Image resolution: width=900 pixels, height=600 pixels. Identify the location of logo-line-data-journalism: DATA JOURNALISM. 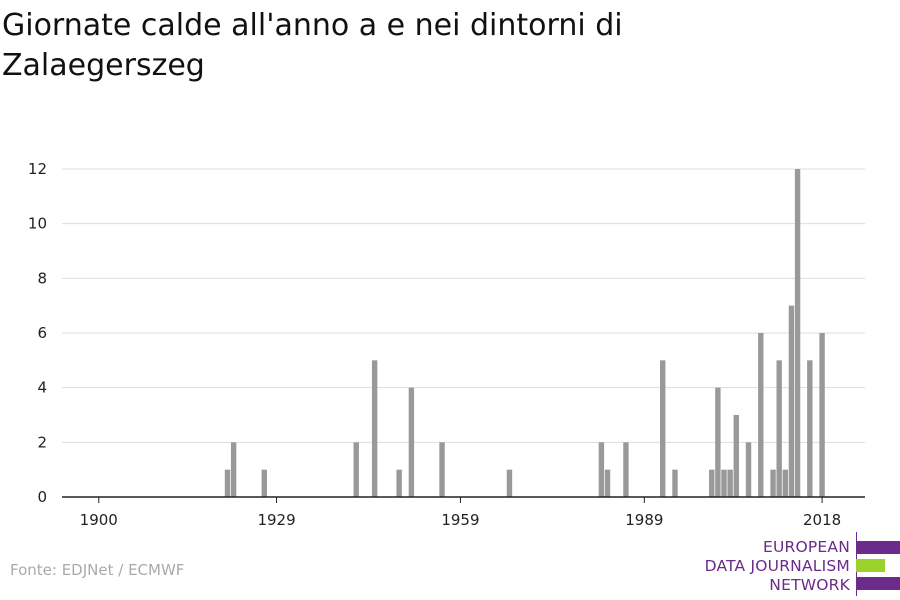
(777, 566).